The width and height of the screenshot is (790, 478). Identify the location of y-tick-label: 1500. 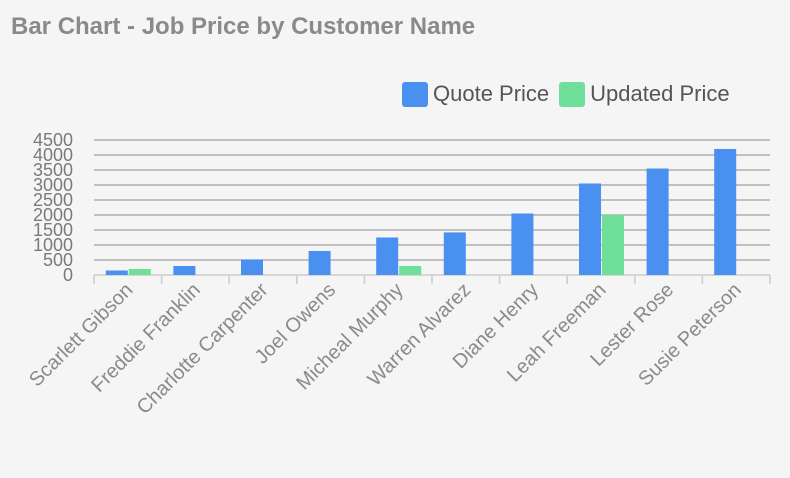
(53, 230).